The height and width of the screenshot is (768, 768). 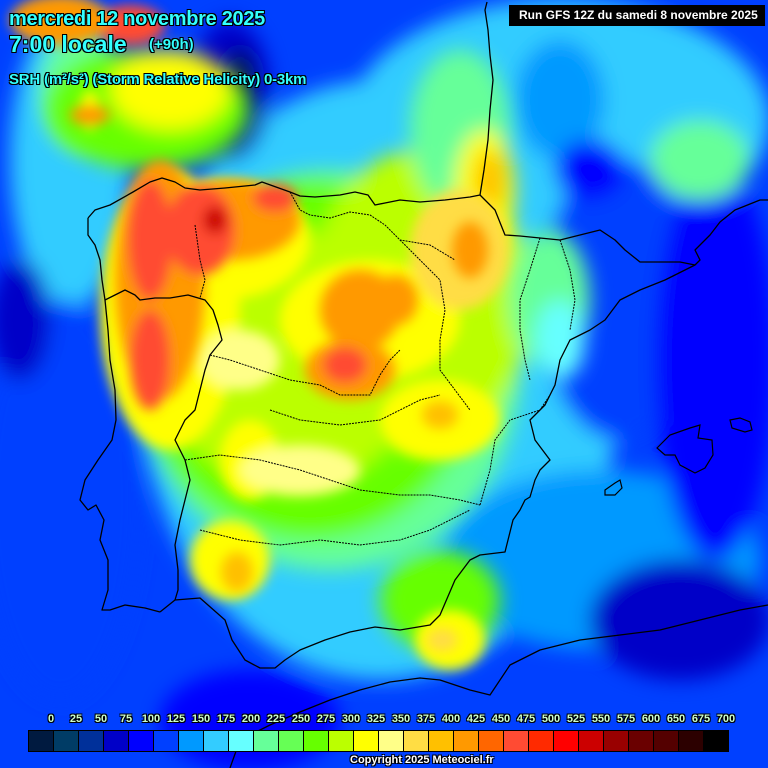 I want to click on legend-colorbar, so click(x=378, y=741).